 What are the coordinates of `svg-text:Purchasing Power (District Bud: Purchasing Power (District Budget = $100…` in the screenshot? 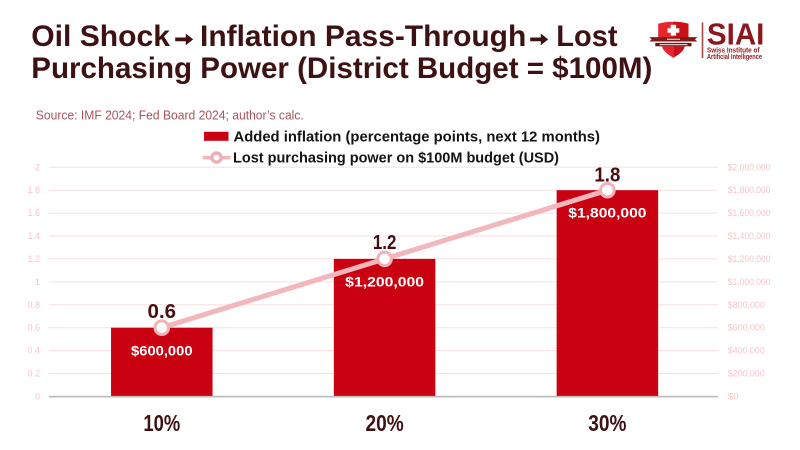 It's located at (341, 68).